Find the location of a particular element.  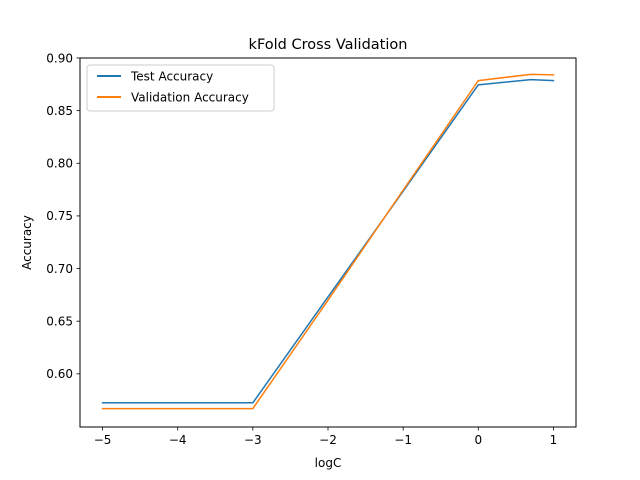

y-tick-label: 0.60 is located at coordinates (59, 374).